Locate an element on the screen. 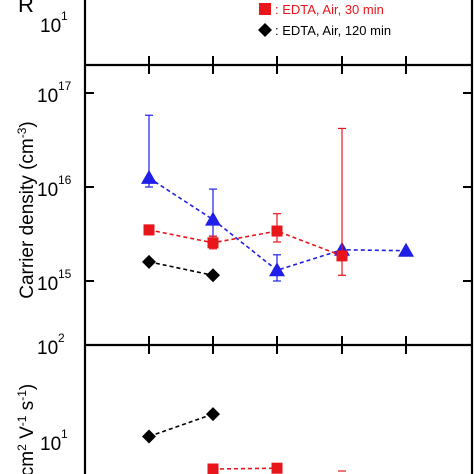 The width and height of the screenshot is (474, 474). legend-square-marker is located at coordinates (265, 9).